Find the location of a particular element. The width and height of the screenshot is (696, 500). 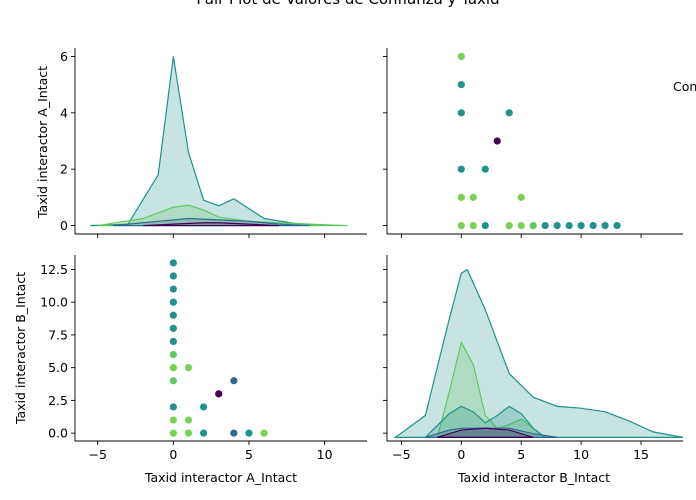

y-tick-label: 4 is located at coordinates (64, 112).